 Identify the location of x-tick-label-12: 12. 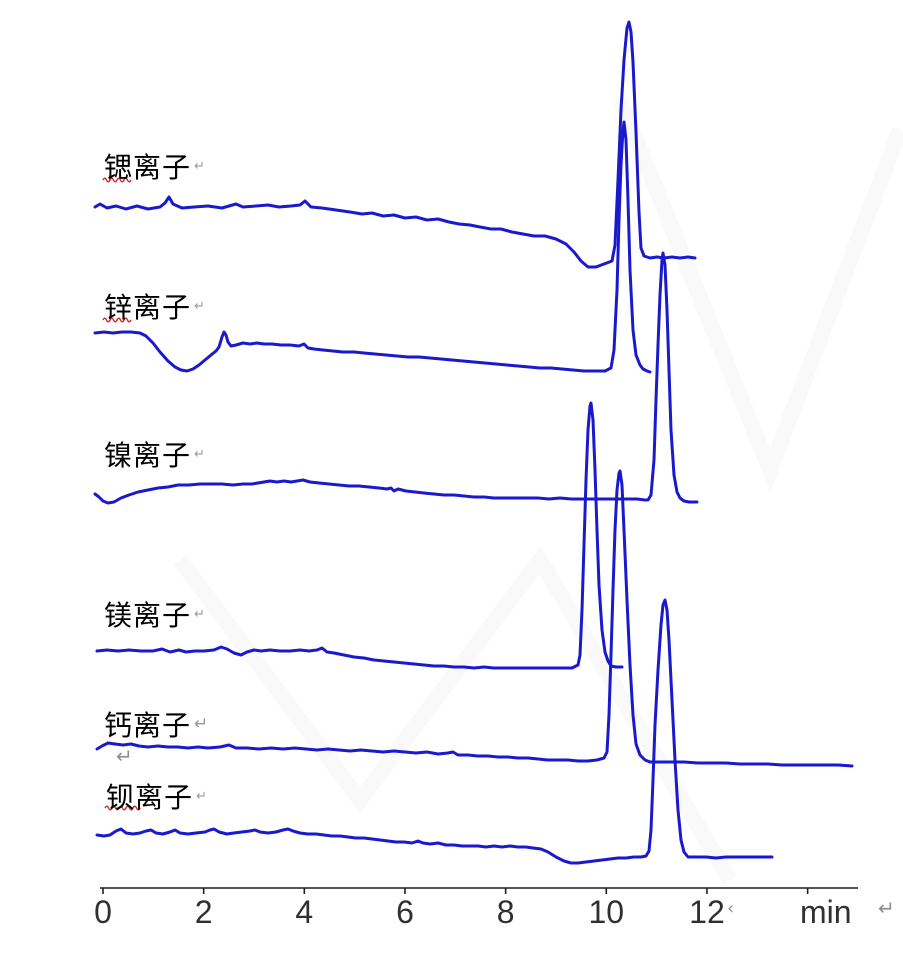
(707, 912).